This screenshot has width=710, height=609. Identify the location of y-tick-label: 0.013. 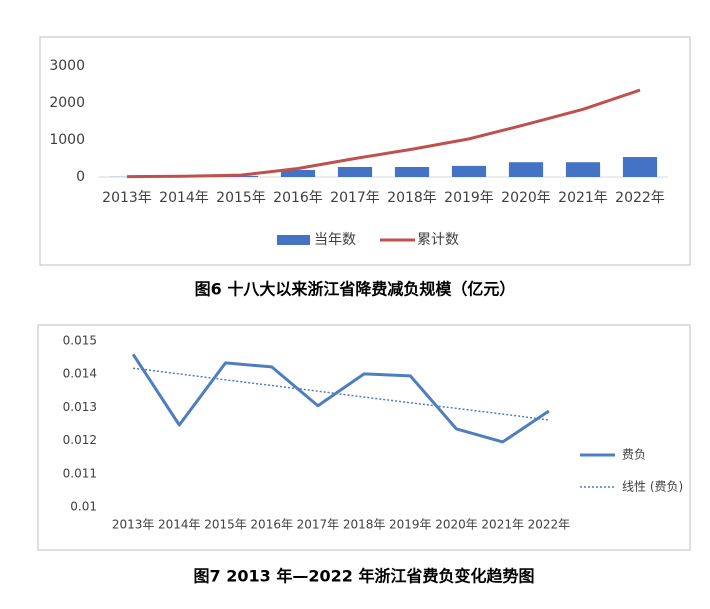
(80, 407).